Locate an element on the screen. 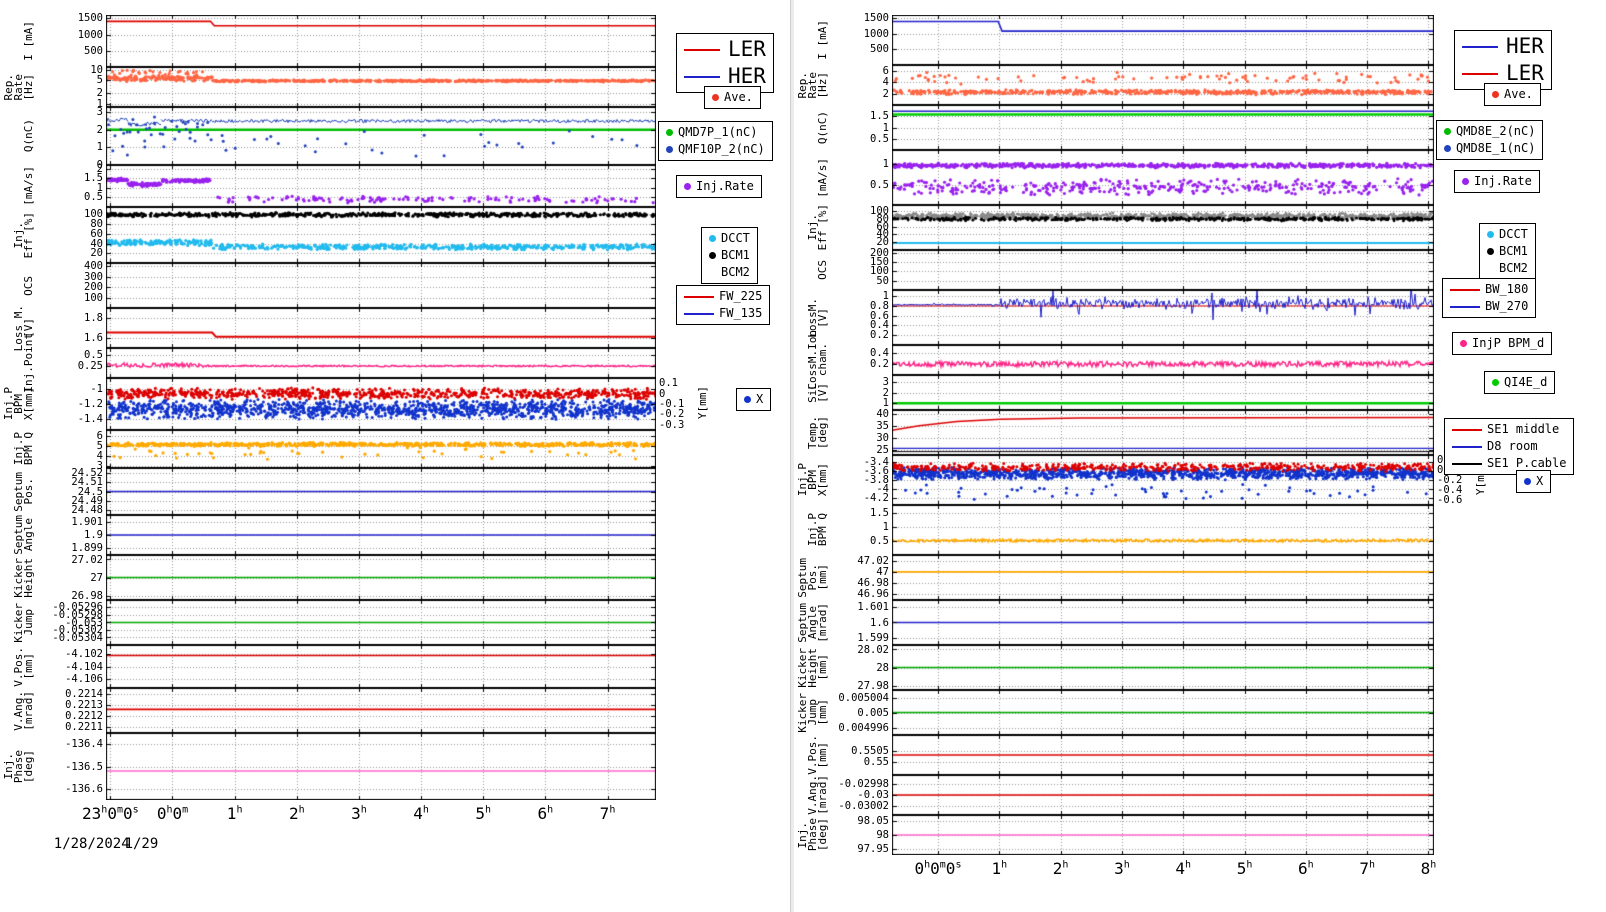  y-tick-label: 0.005004 is located at coordinates (863, 697).